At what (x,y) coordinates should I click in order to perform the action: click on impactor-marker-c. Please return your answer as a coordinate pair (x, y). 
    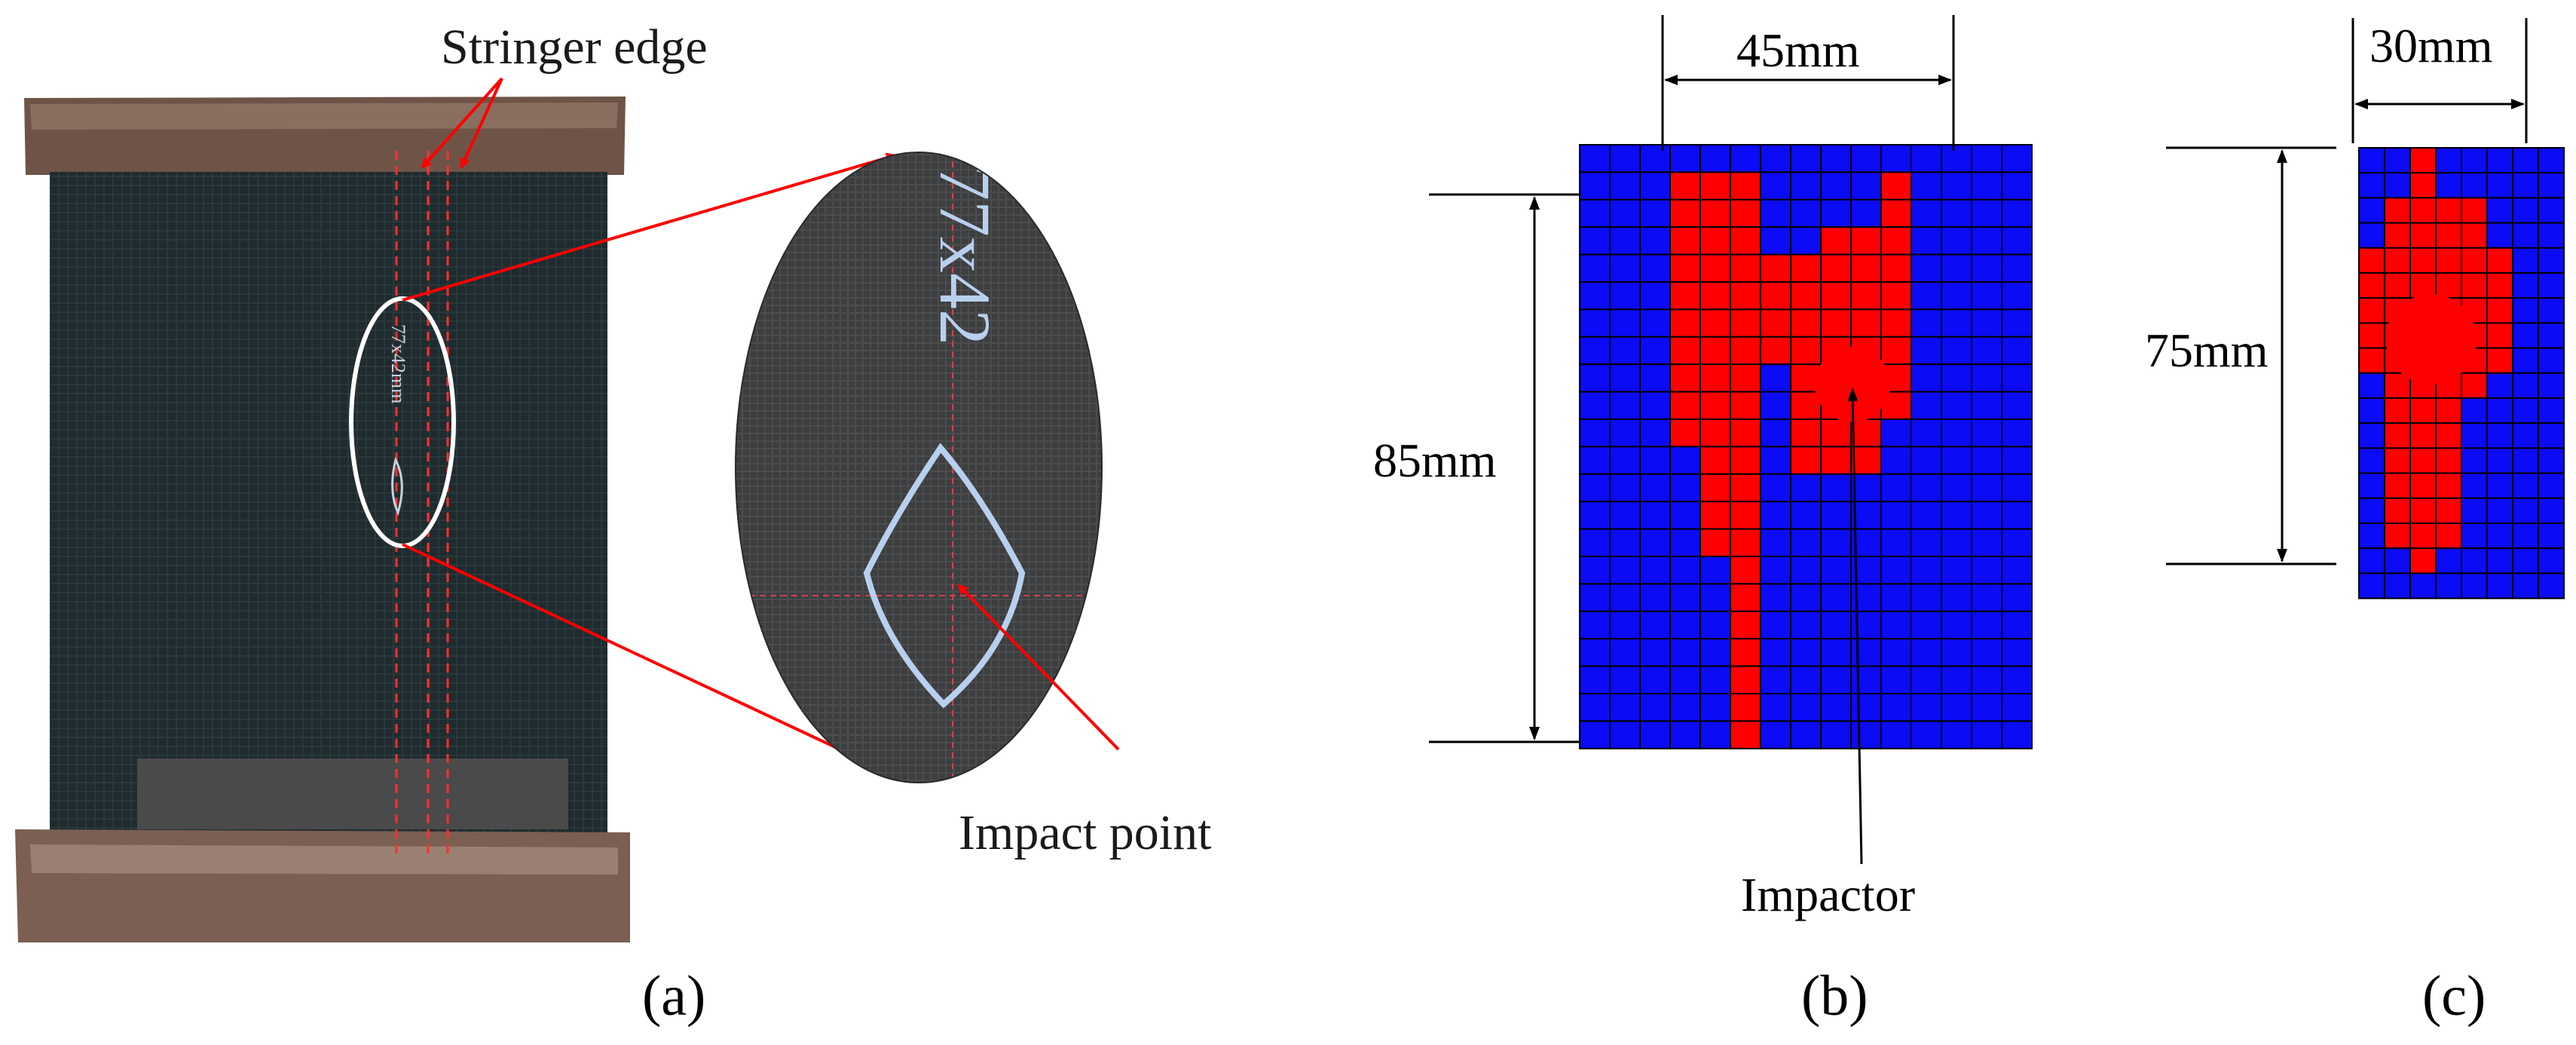
    Looking at the image, I should click on (2431, 339).